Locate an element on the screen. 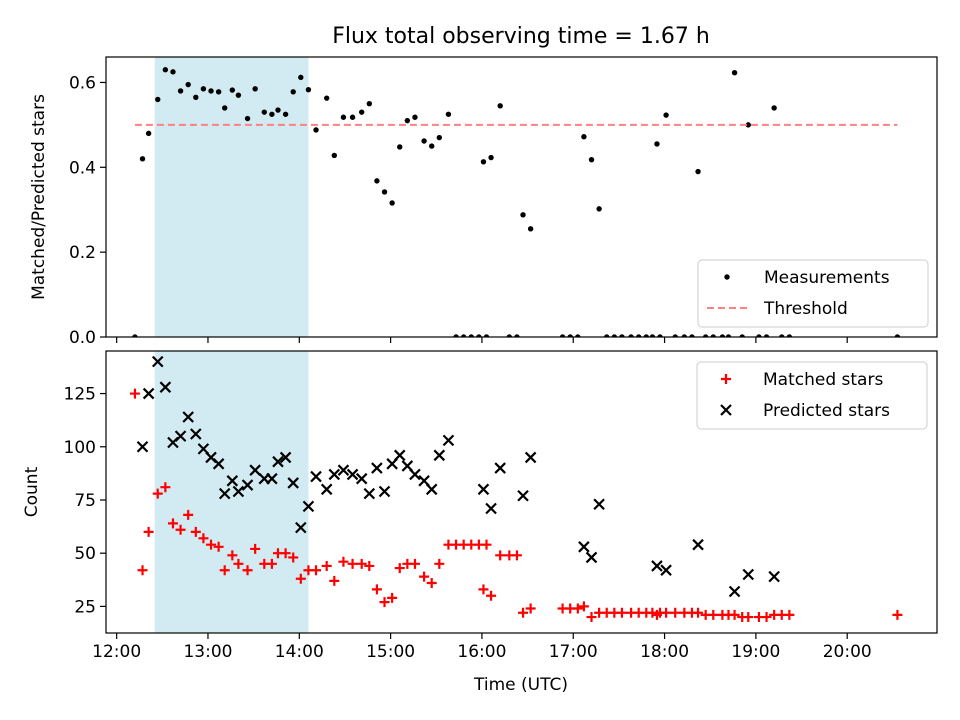 This screenshot has width=960, height=720. bottom-highlight-band is located at coordinates (231, 492).